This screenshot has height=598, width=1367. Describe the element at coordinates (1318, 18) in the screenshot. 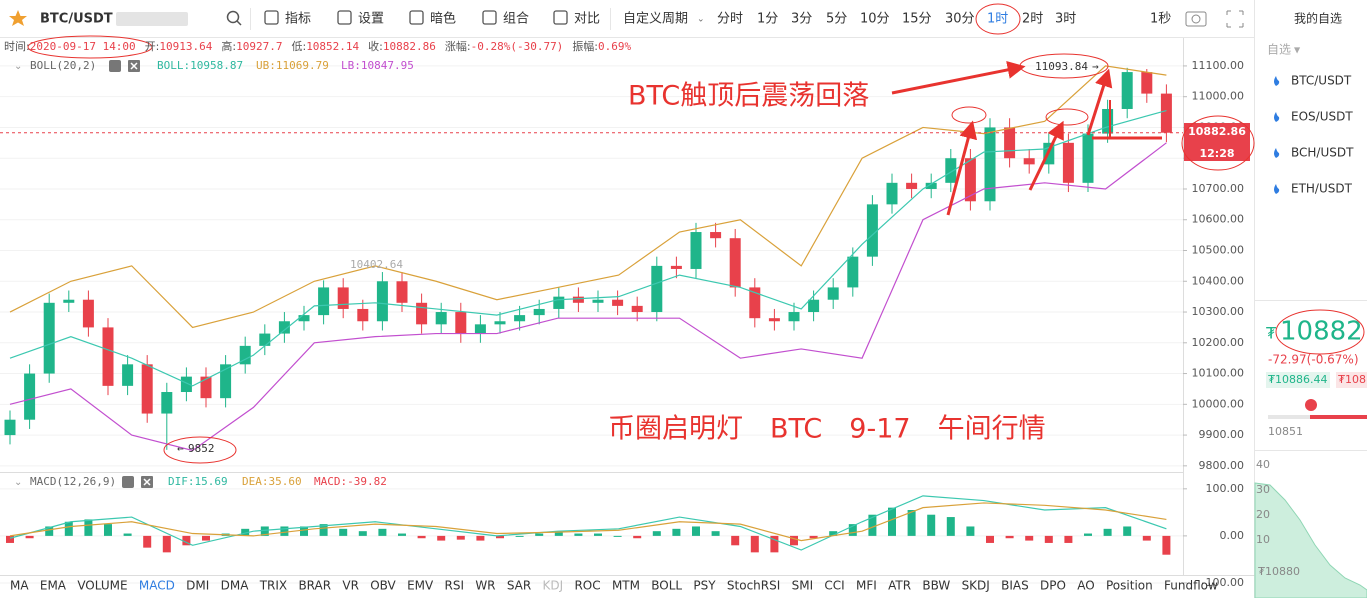

I see `panel-title: 我的自选` at that location.